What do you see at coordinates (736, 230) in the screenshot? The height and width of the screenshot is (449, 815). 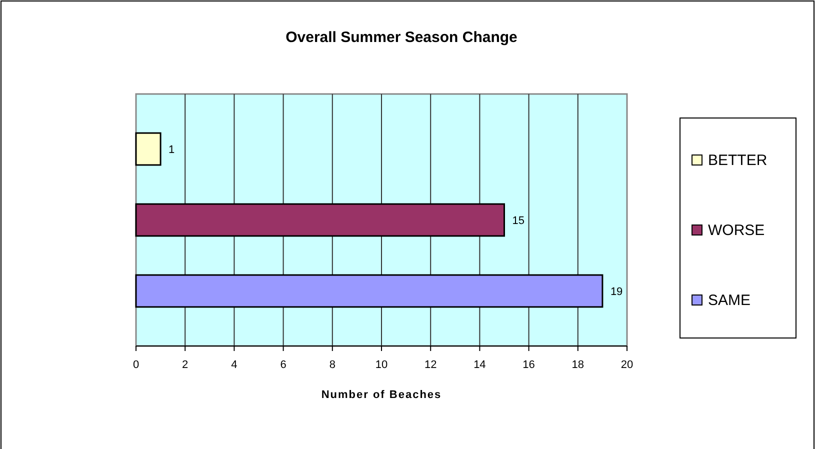 I see `legend-label: WORSE` at bounding box center [736, 230].